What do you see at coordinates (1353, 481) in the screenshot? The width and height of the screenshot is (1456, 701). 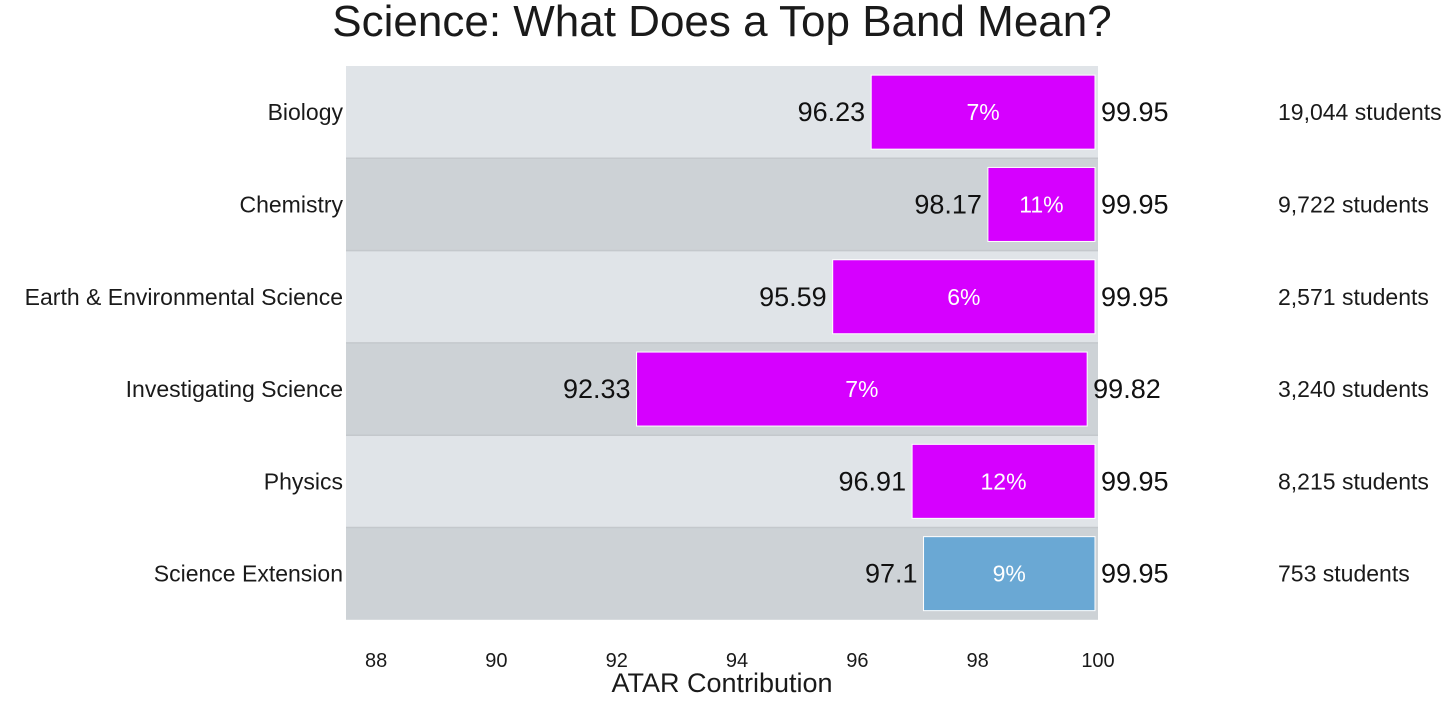 I see `student-count-label: 8,215 students` at bounding box center [1353, 481].